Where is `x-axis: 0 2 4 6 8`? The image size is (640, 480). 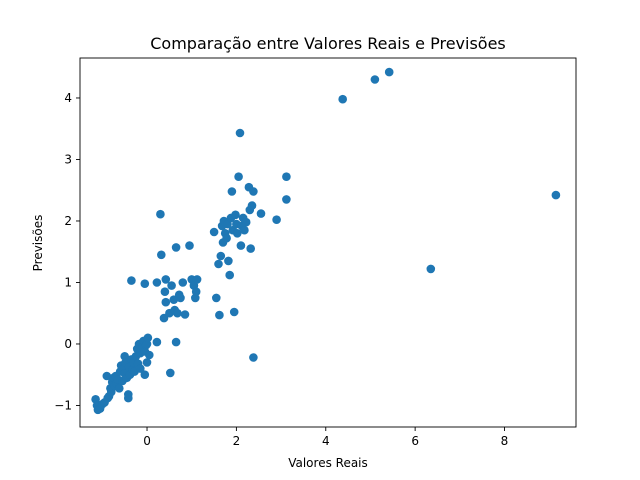
x-axis: 0 2 4 6 8 is located at coordinates (325, 437).